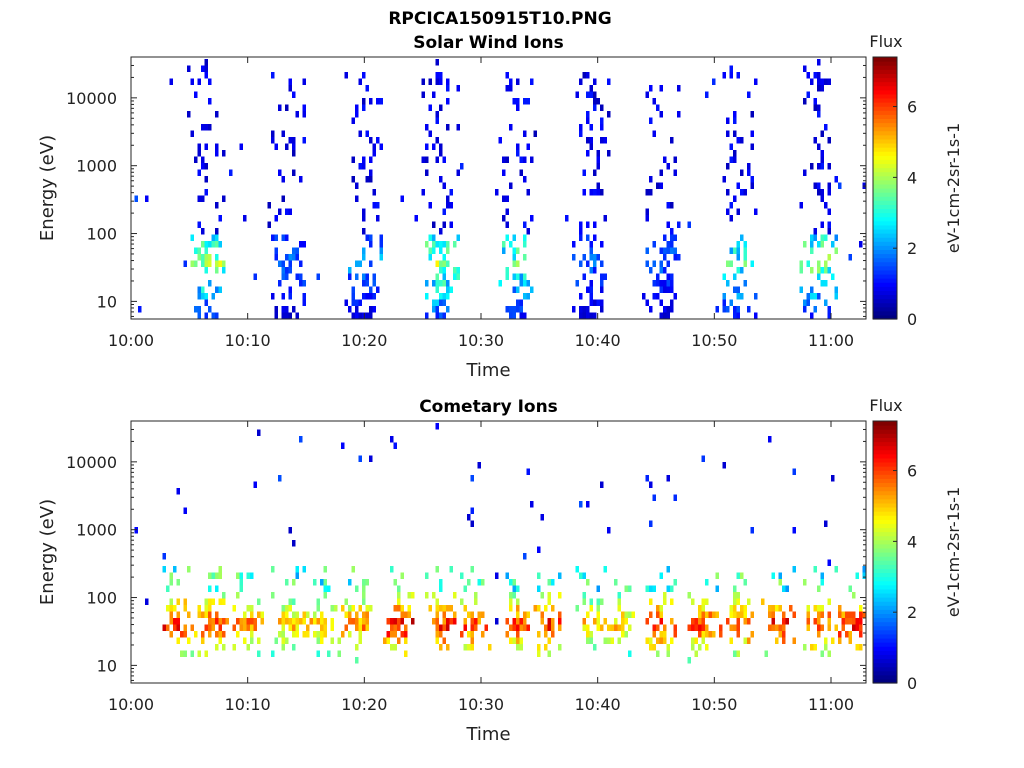 This screenshot has height=768, width=1024. Describe the element at coordinates (912, 248) in the screenshot. I see `colorbar-tick-label: 2` at that location.